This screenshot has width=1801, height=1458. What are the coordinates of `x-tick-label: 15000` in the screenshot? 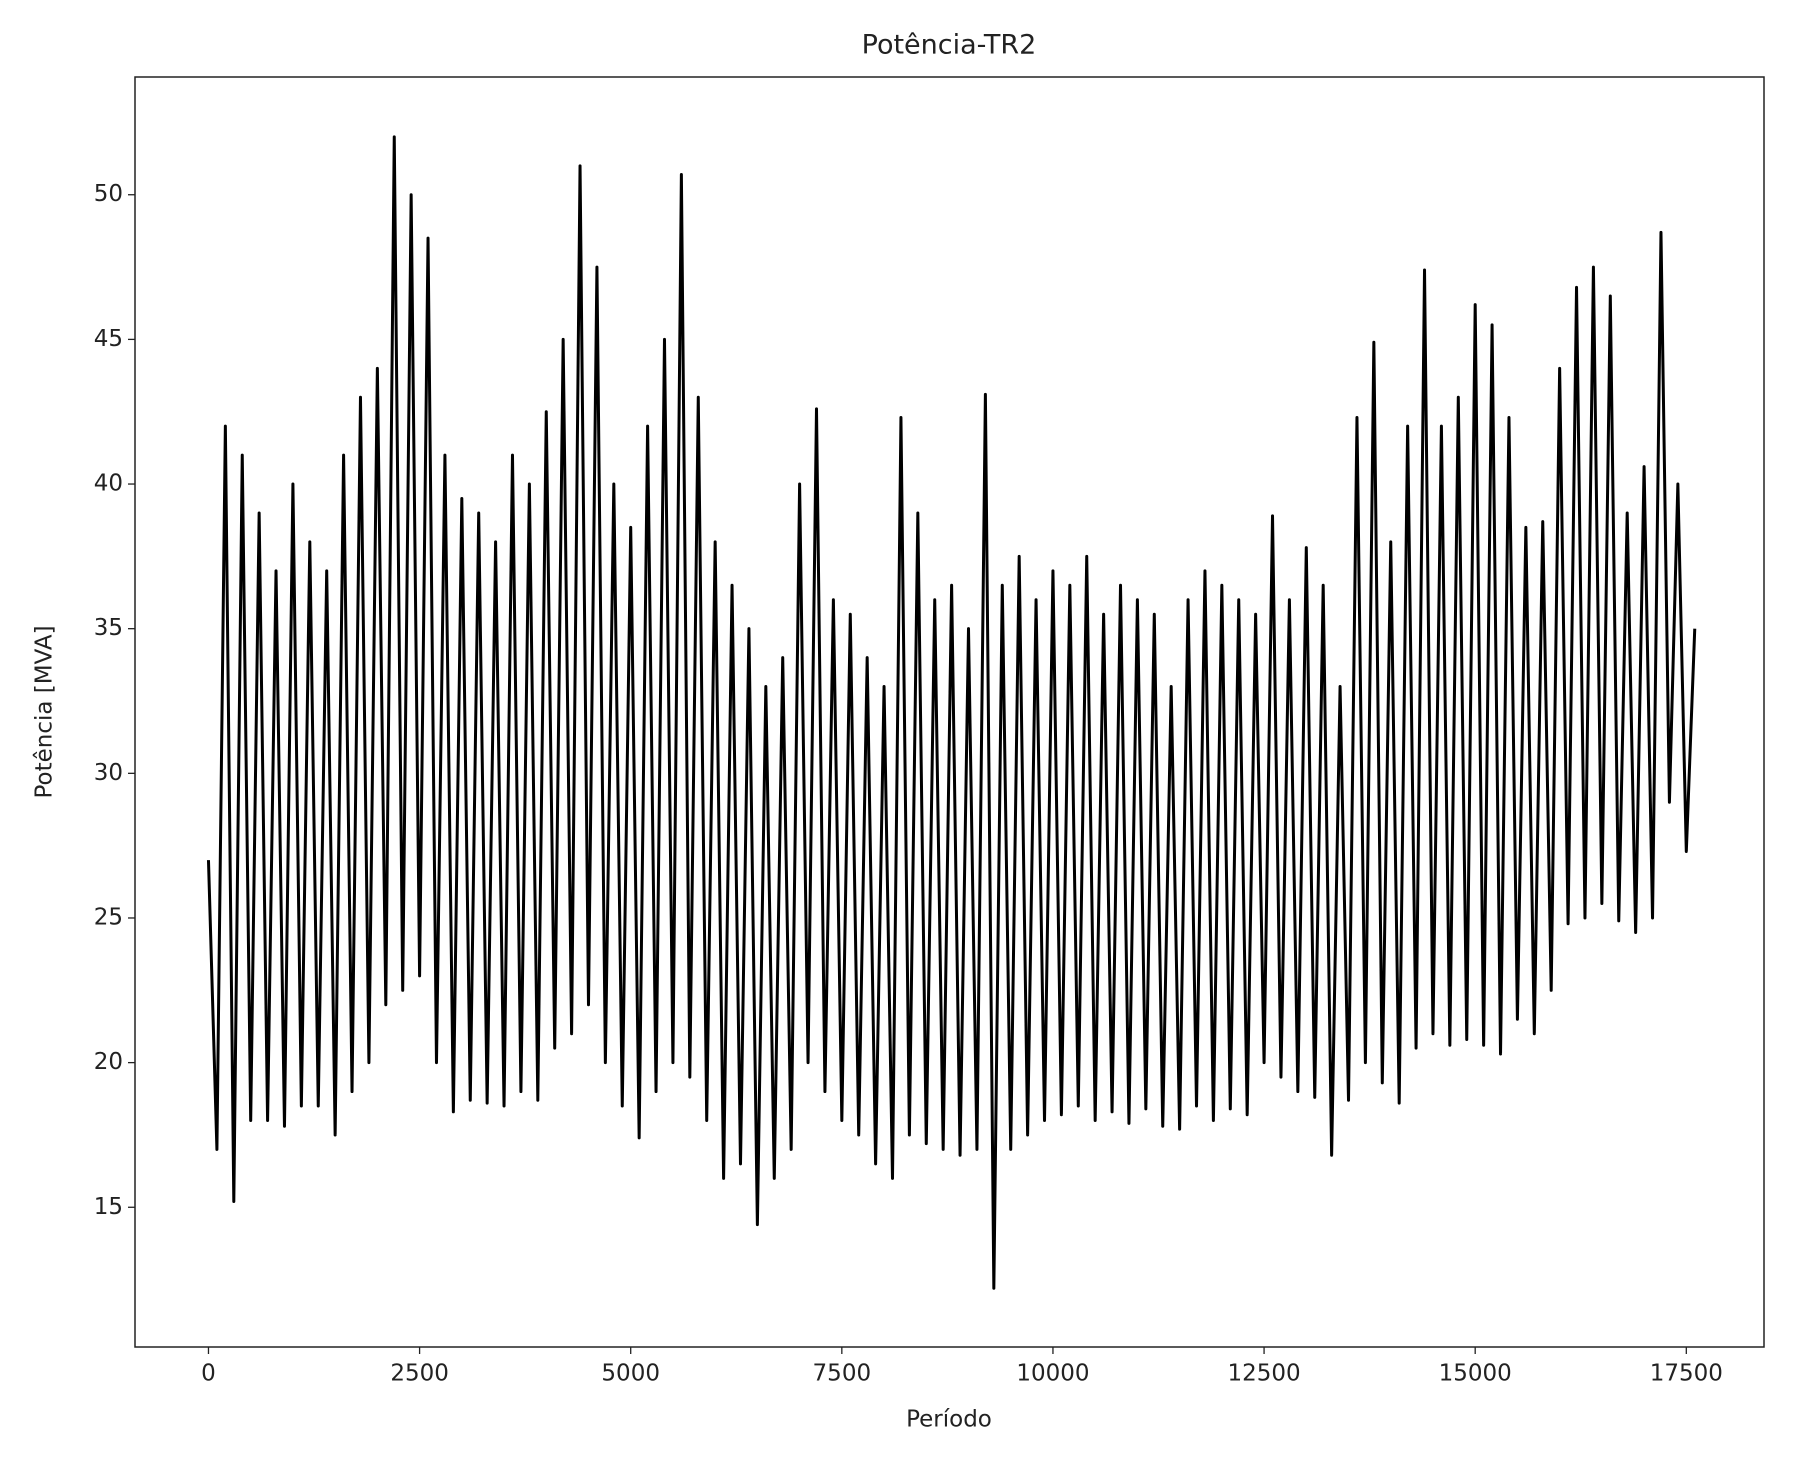 It's located at (1475, 1374).